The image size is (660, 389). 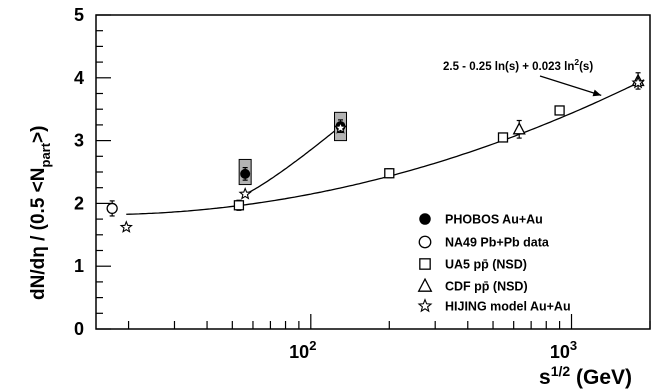 I want to click on y-tick-label: 2, so click(x=79, y=203).